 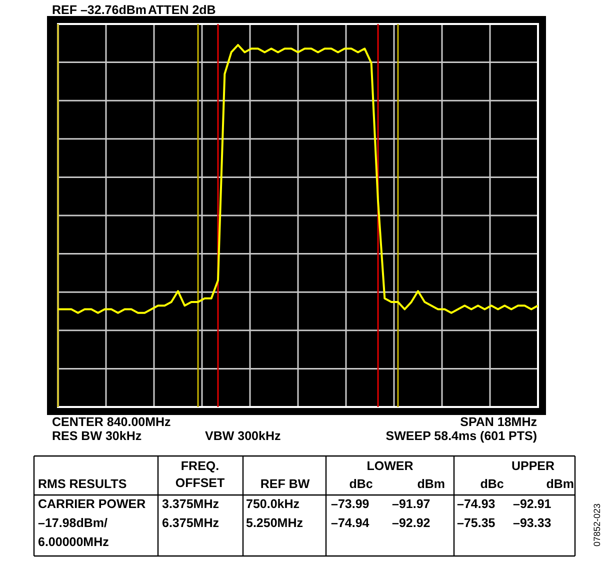 I want to click on text: 6.375MHz, so click(x=190, y=523).